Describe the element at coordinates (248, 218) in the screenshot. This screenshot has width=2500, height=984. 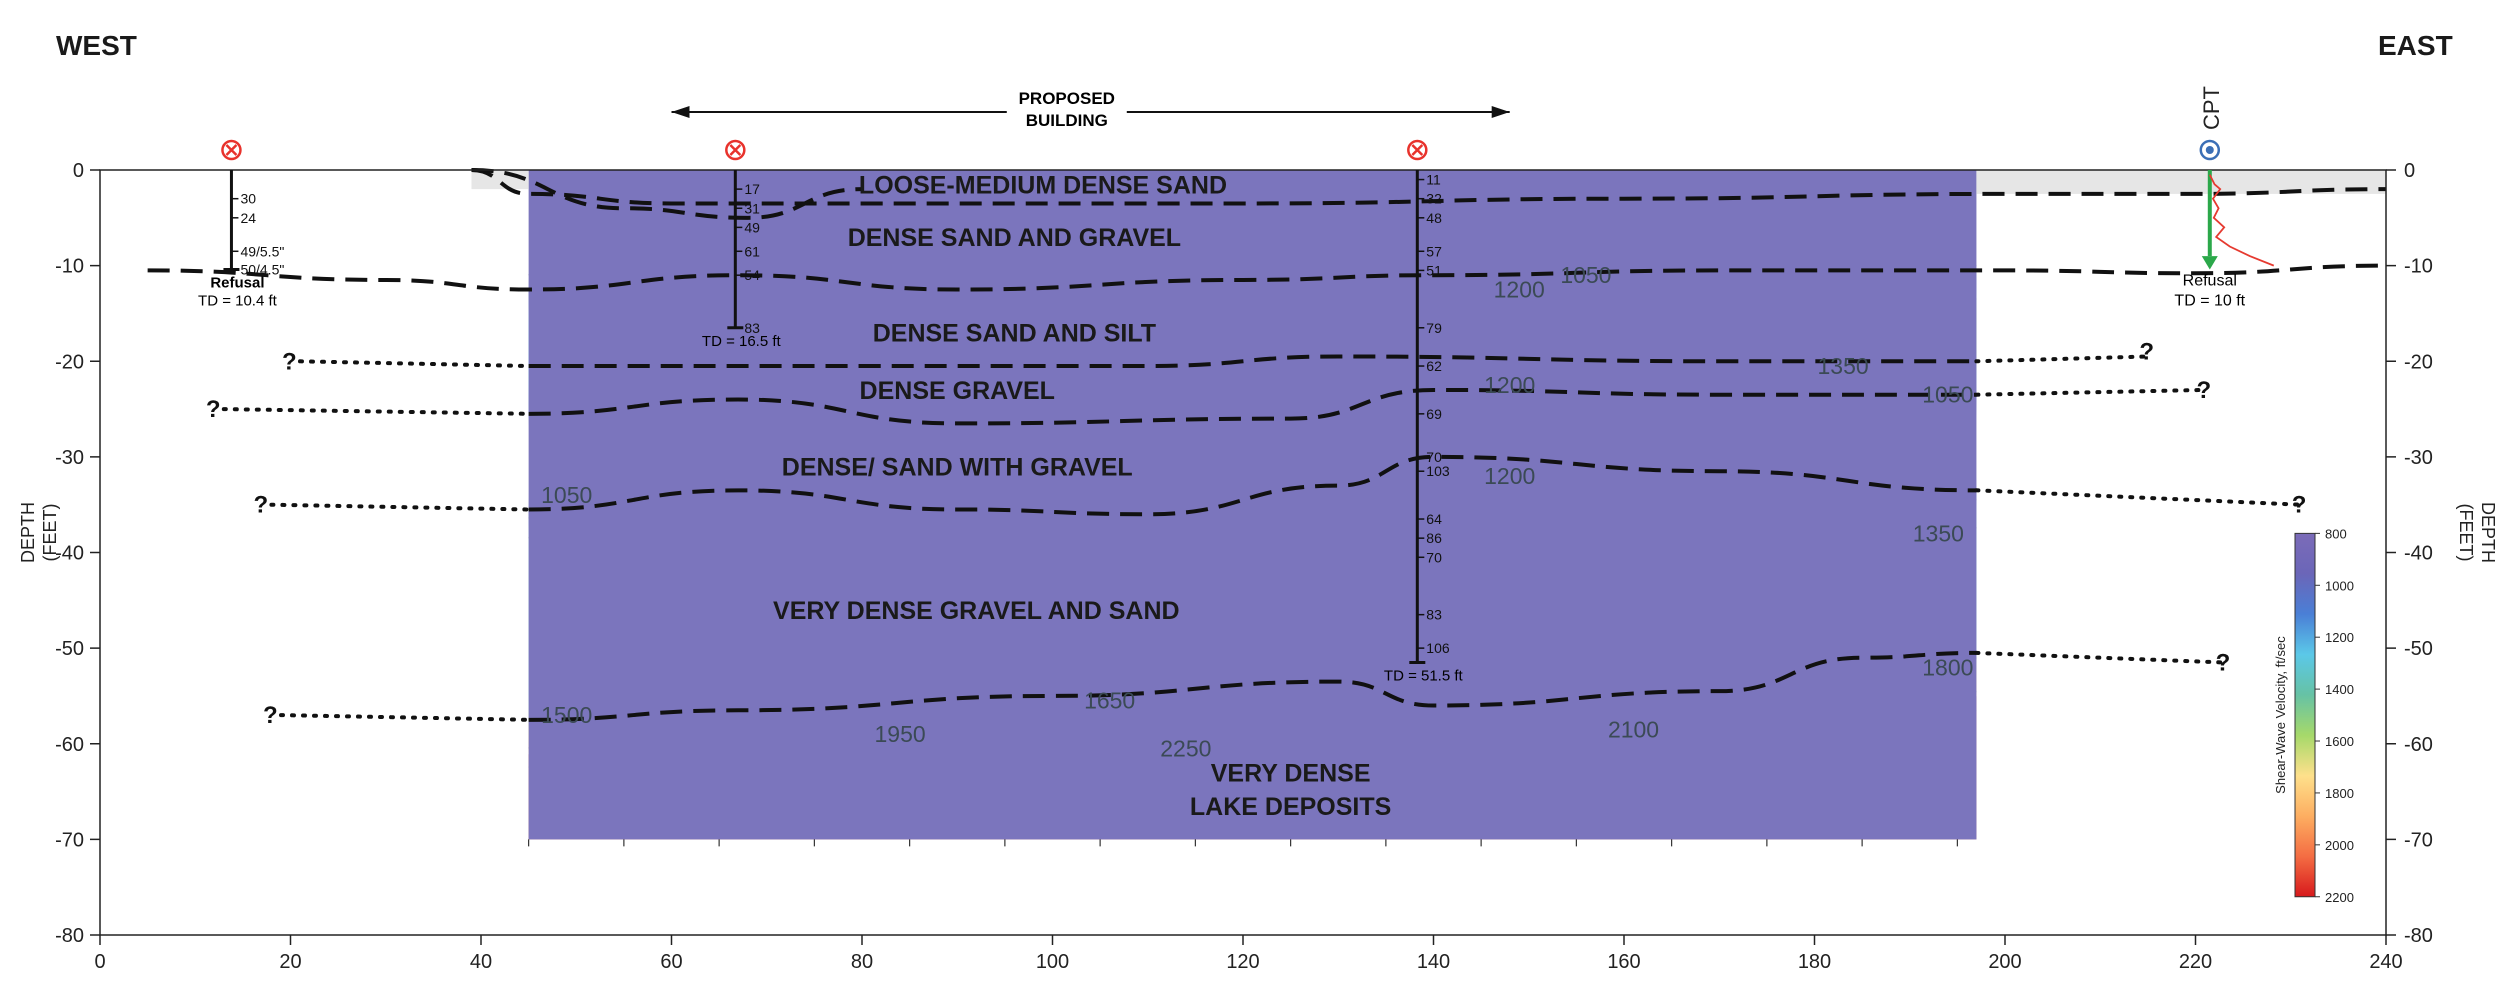
I see `blow-count-label: 24` at that location.